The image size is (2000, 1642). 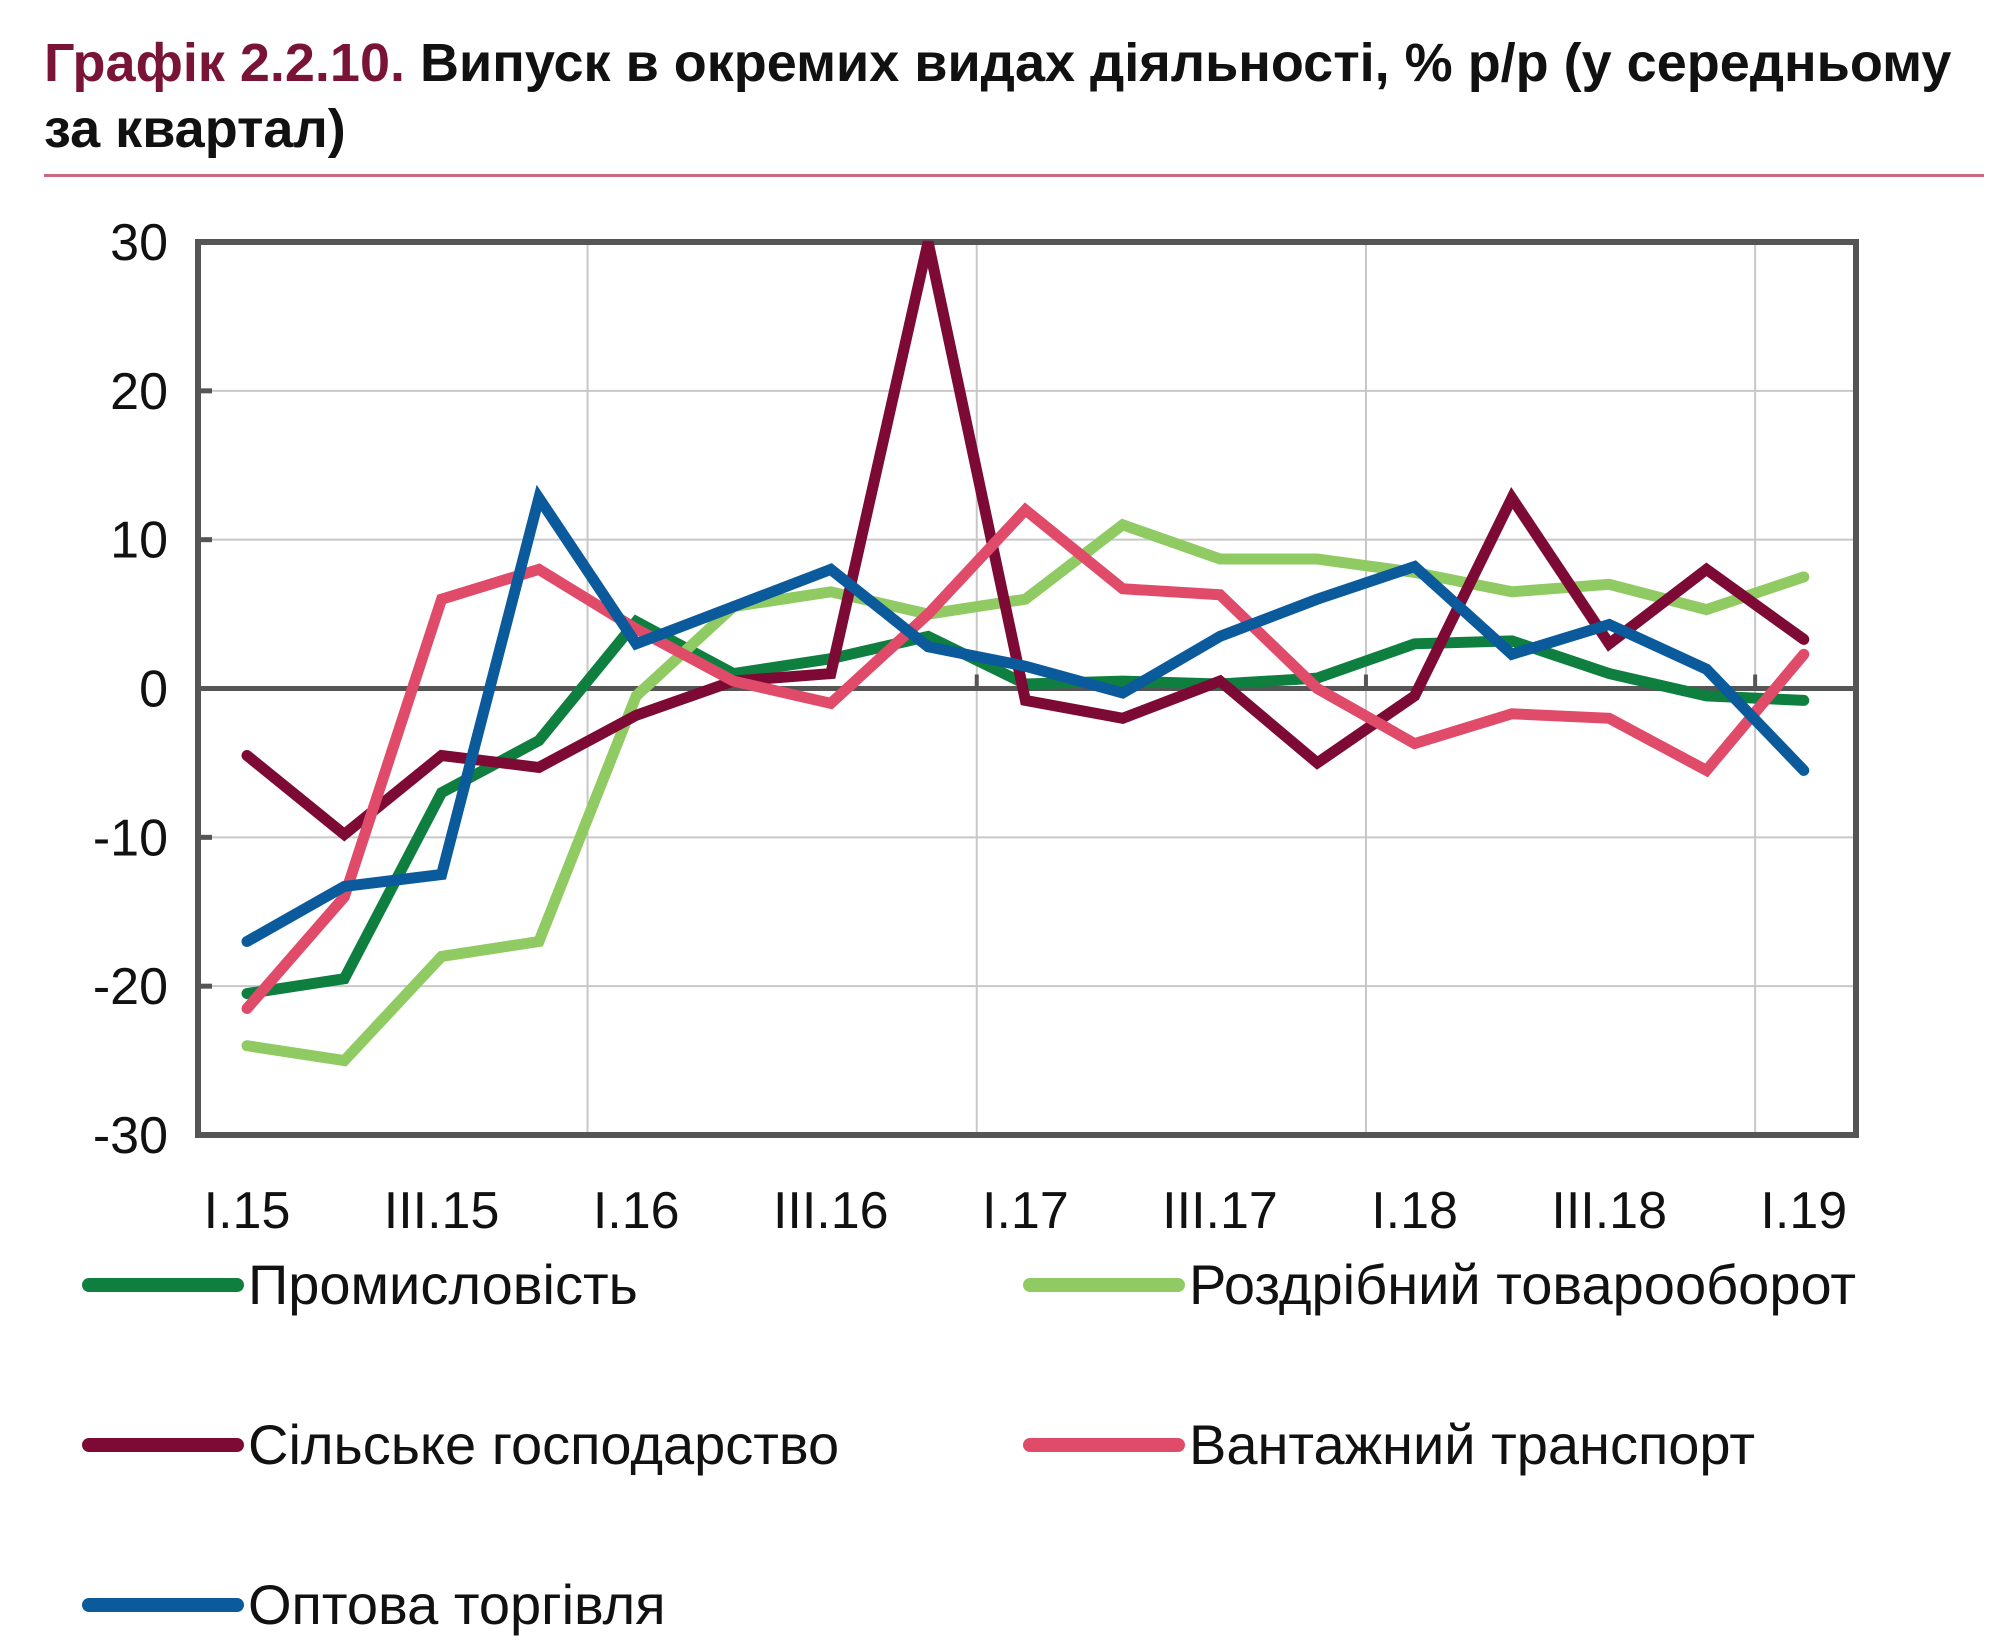 What do you see at coordinates (1014, 175) in the screenshot?
I see `title-divider` at bounding box center [1014, 175].